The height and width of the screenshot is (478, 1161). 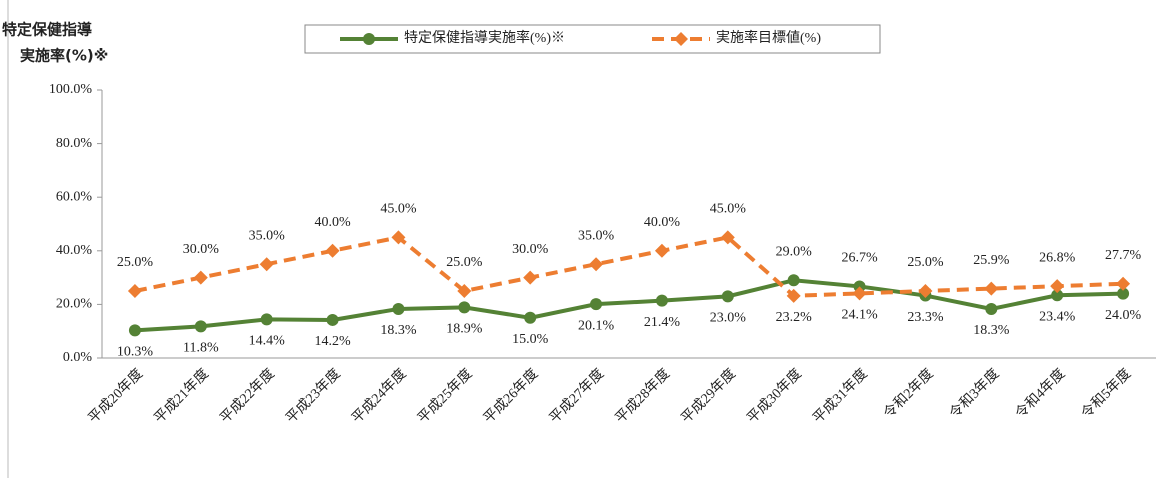 What do you see at coordinates (181, 396) in the screenshot?
I see `x-tick-label: 平成21年度` at bounding box center [181, 396].